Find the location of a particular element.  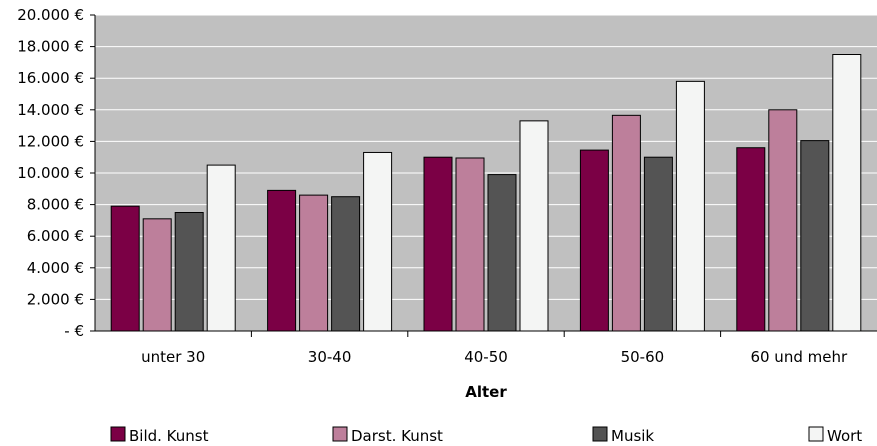

legend-label: Bild. Kunst is located at coordinates (169, 436).